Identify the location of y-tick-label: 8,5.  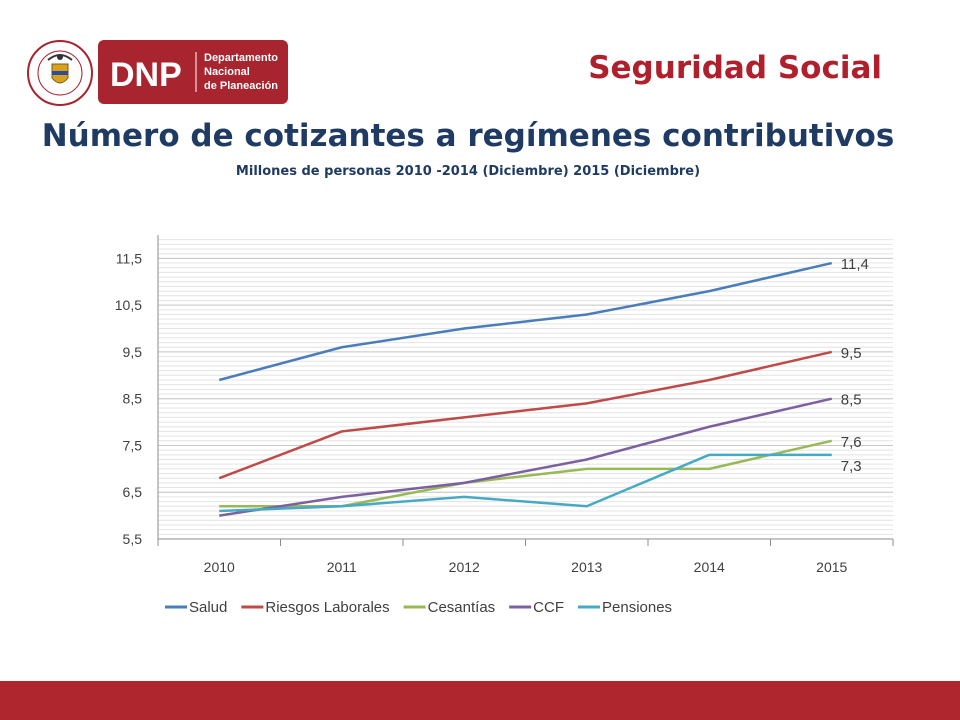
(133, 399).